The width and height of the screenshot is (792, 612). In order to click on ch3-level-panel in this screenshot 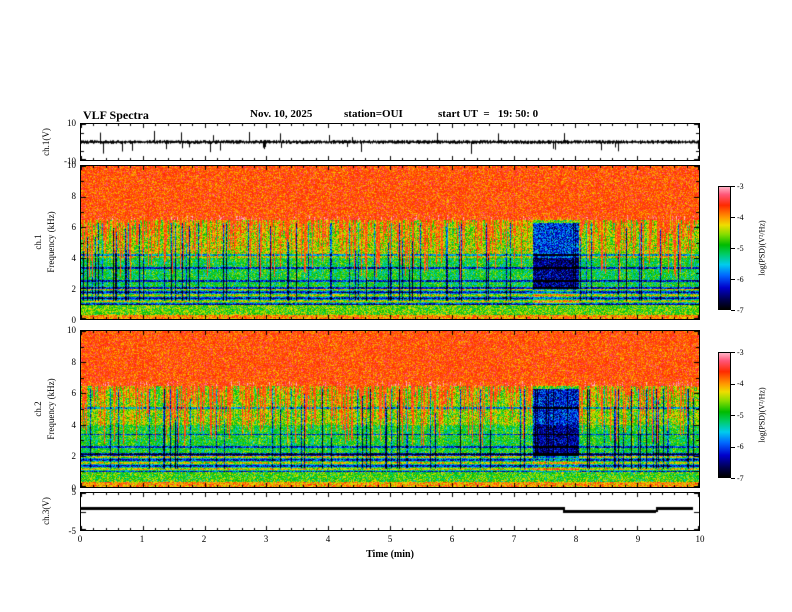, I will do `click(390, 511)`.